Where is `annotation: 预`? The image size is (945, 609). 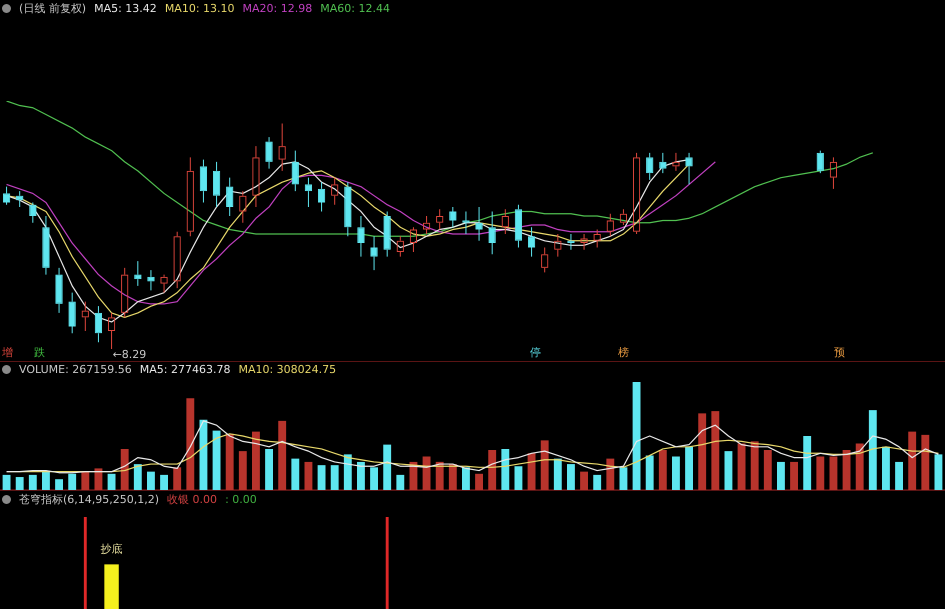
annotation: 预 is located at coordinates (839, 352).